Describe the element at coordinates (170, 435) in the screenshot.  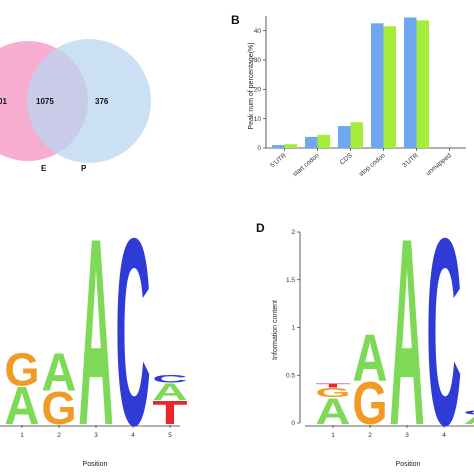
I see `logo-x-tick-label: 5` at that location.